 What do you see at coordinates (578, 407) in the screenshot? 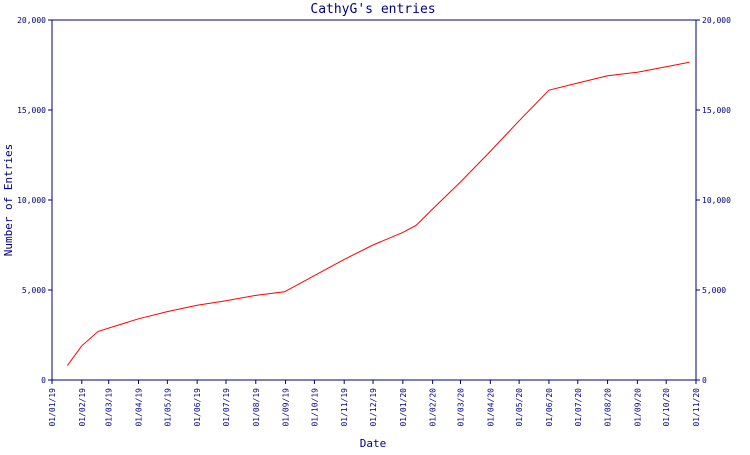
I see `x-tick-label: 01/07/20` at bounding box center [578, 407].